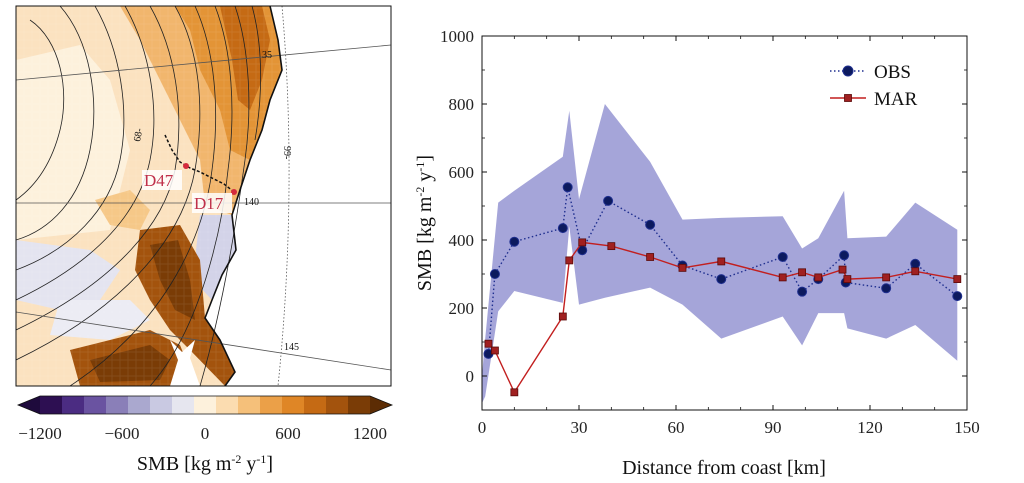  What do you see at coordinates (676, 427) in the screenshot?
I see `x-tick-label: 60` at bounding box center [676, 427].